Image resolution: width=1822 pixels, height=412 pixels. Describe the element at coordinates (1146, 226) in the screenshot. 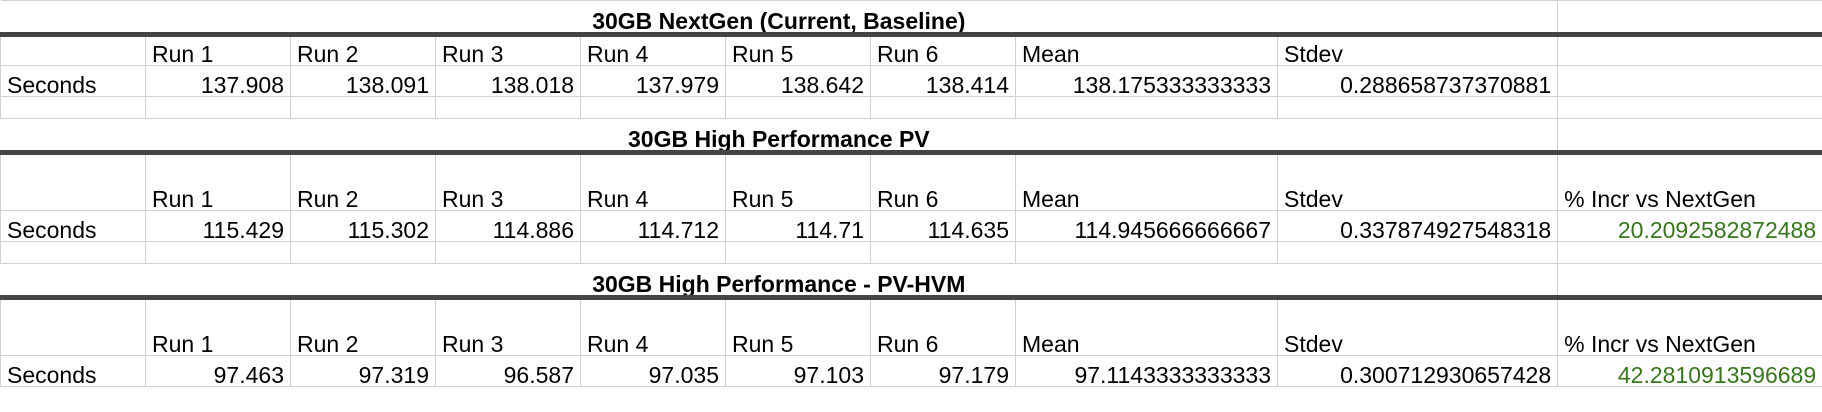

I see `value-cell-mean: 114.945666666667` at that location.